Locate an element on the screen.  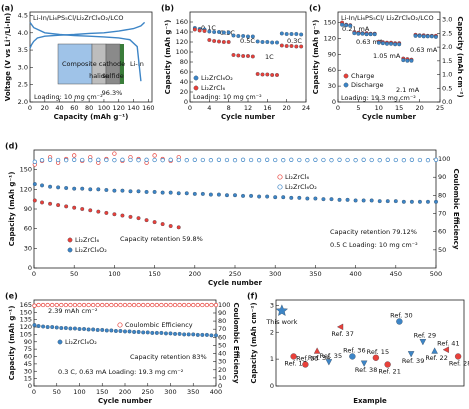
point-label: Ref. 29 is located at coordinates (425, 336).